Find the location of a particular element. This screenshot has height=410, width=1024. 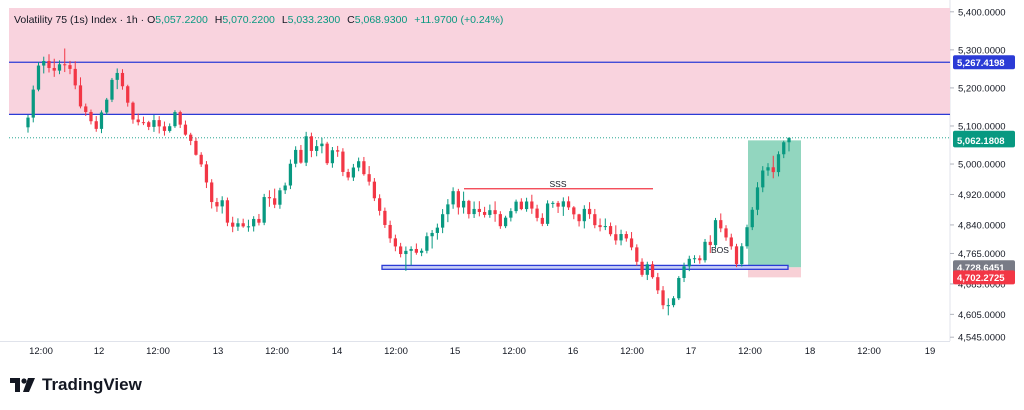

high-label: H is located at coordinates (218, 20).